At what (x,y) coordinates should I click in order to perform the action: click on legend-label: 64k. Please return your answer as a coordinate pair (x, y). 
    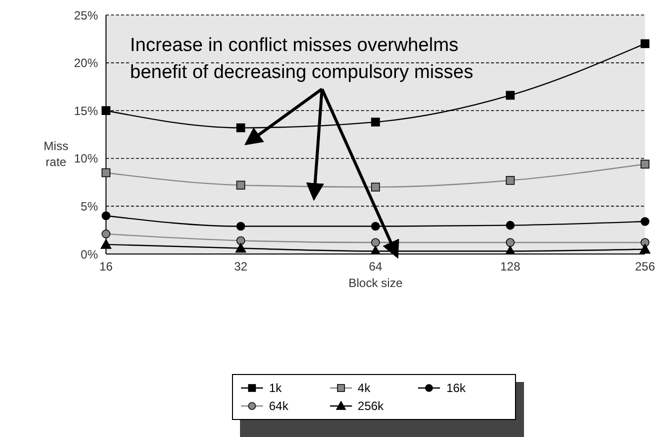
    Looking at the image, I should click on (278, 406).